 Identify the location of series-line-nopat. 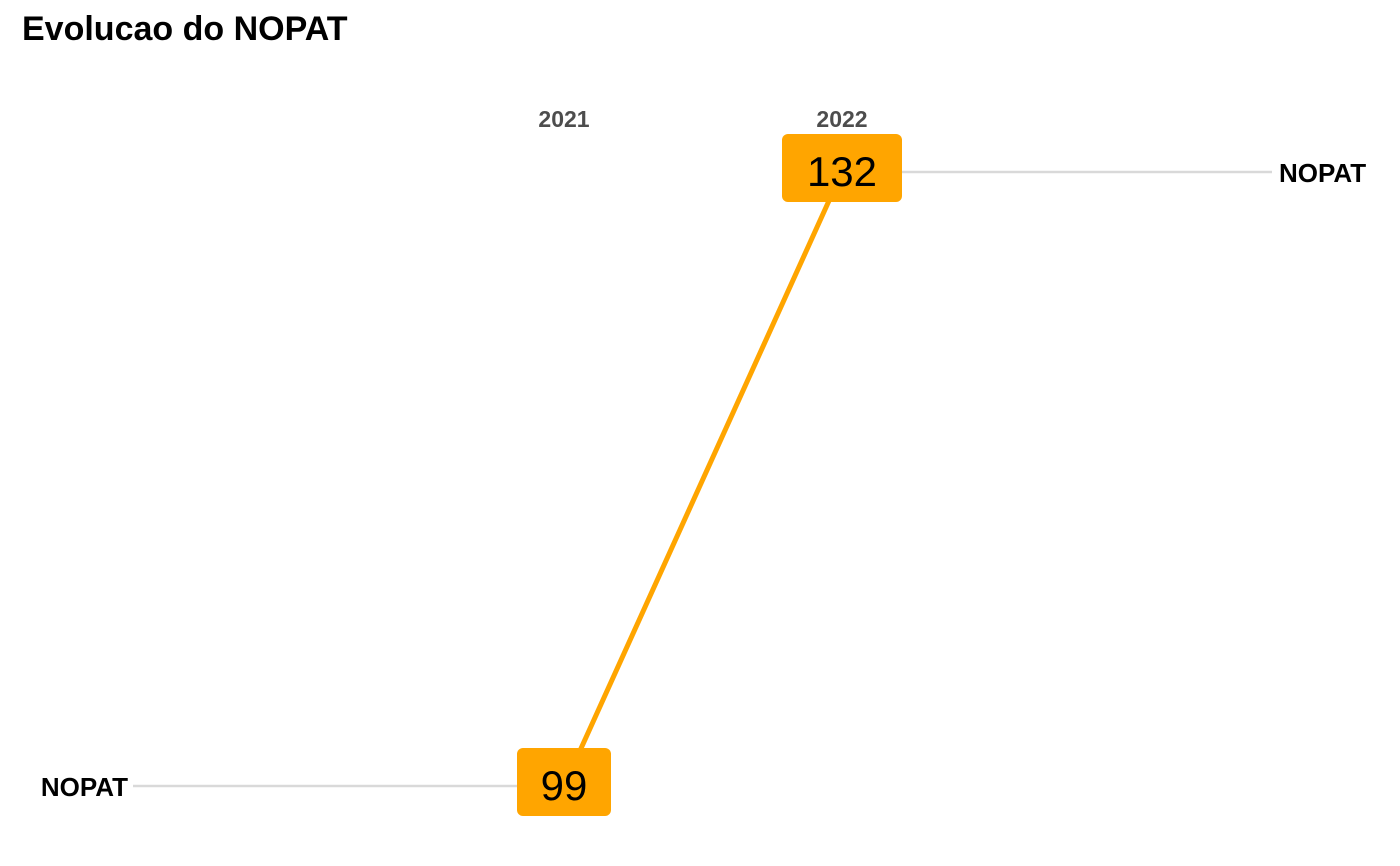
(703, 479).